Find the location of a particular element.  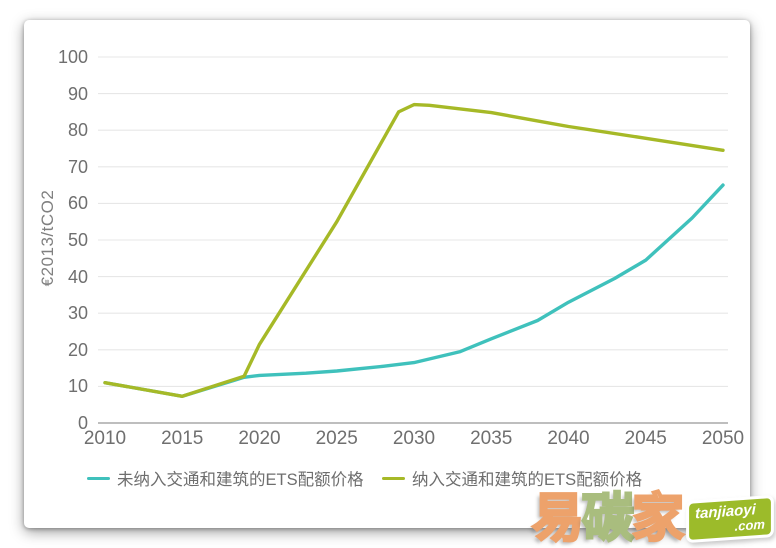

legend-dash-teal-icon is located at coordinates (98, 478).